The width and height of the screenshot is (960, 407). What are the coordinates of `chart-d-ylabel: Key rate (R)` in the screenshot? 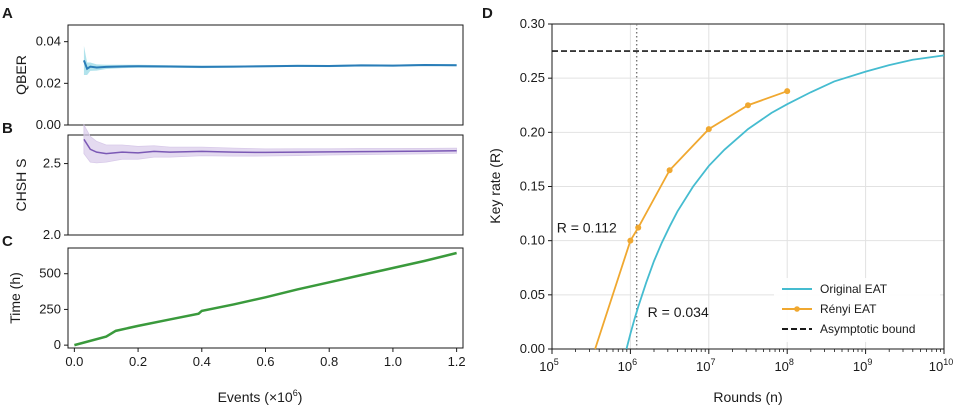 It's located at (495, 185).